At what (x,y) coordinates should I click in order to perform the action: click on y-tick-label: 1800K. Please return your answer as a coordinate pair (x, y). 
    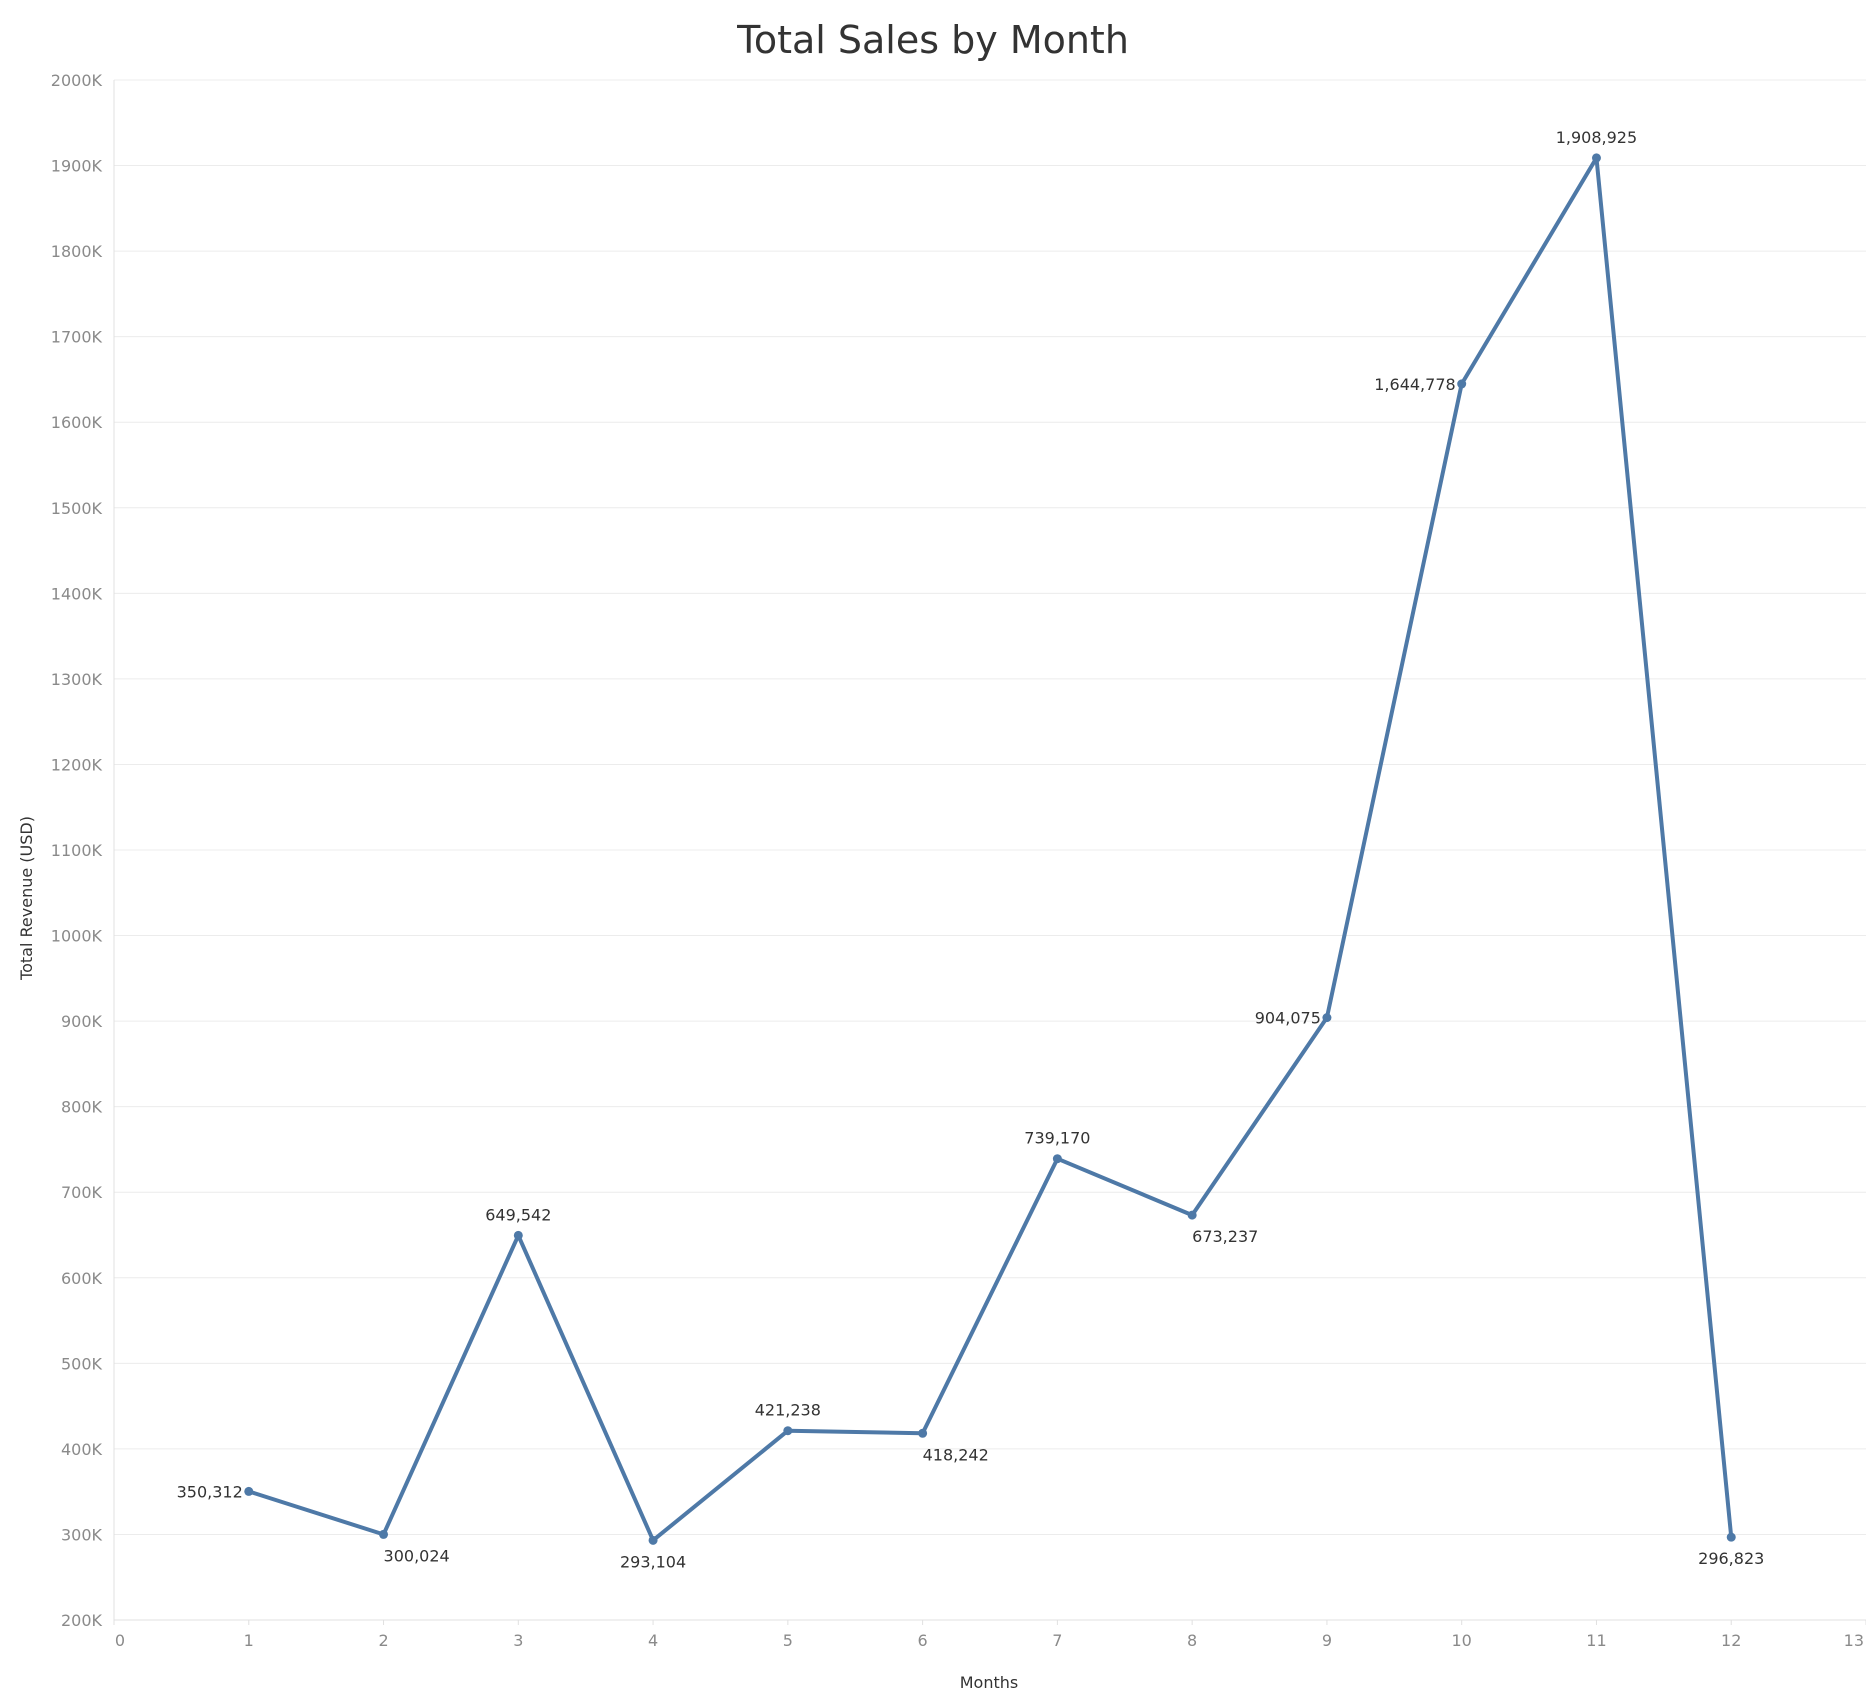
    Looking at the image, I should click on (77, 251).